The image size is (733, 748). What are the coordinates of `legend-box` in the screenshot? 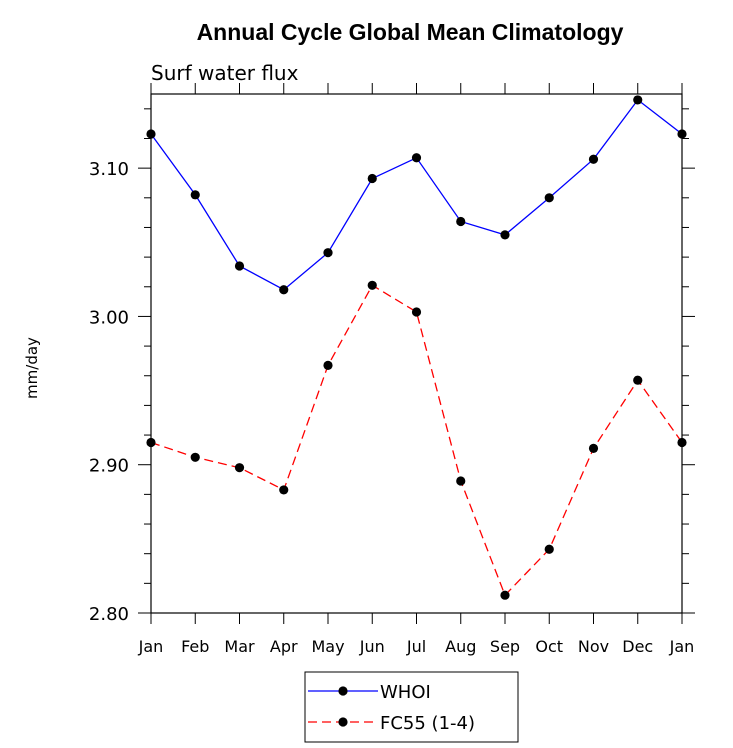 It's located at (411, 707).